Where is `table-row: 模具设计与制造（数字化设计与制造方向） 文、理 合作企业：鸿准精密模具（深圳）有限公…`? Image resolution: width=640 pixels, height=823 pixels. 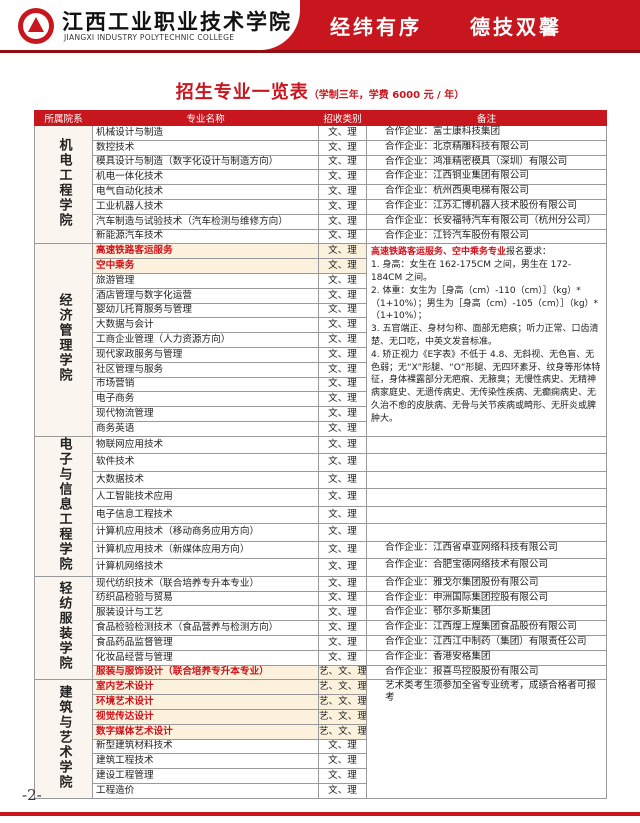 table-row: 模具设计与制造（数字化设计与制造方向） 文、理 合作企业：鸿准精密模具（深圳）有限公… is located at coordinates (321, 162).